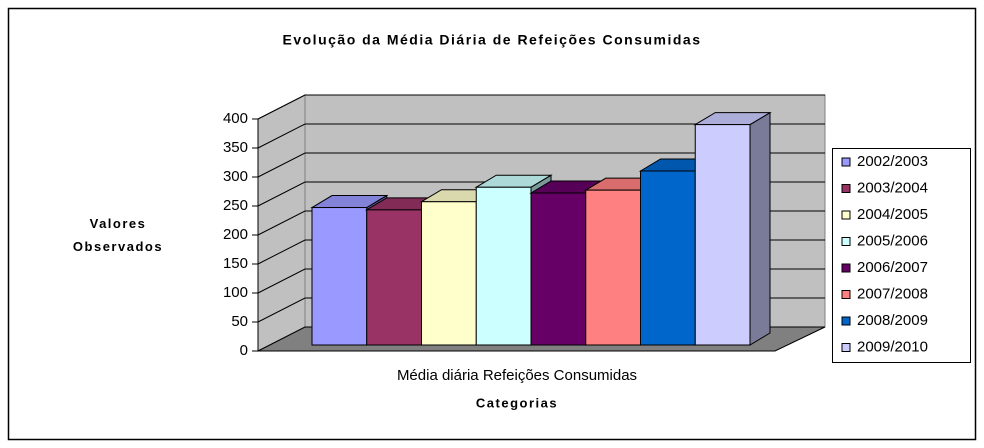  I want to click on x-axis-title: Categorias, so click(517, 402).